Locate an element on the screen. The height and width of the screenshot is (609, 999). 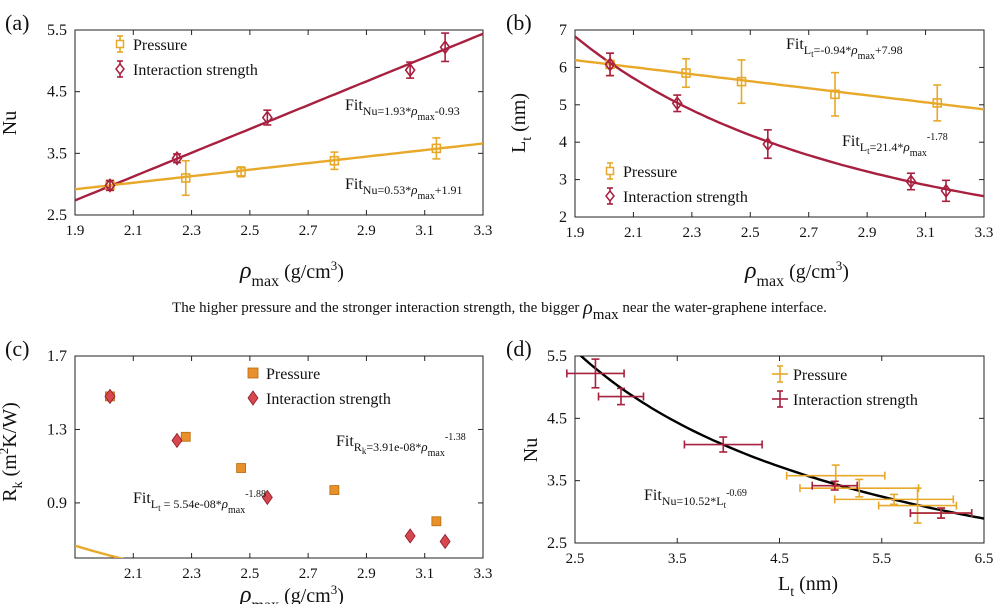
x-tick-label: 1.9 is located at coordinates (575, 233).